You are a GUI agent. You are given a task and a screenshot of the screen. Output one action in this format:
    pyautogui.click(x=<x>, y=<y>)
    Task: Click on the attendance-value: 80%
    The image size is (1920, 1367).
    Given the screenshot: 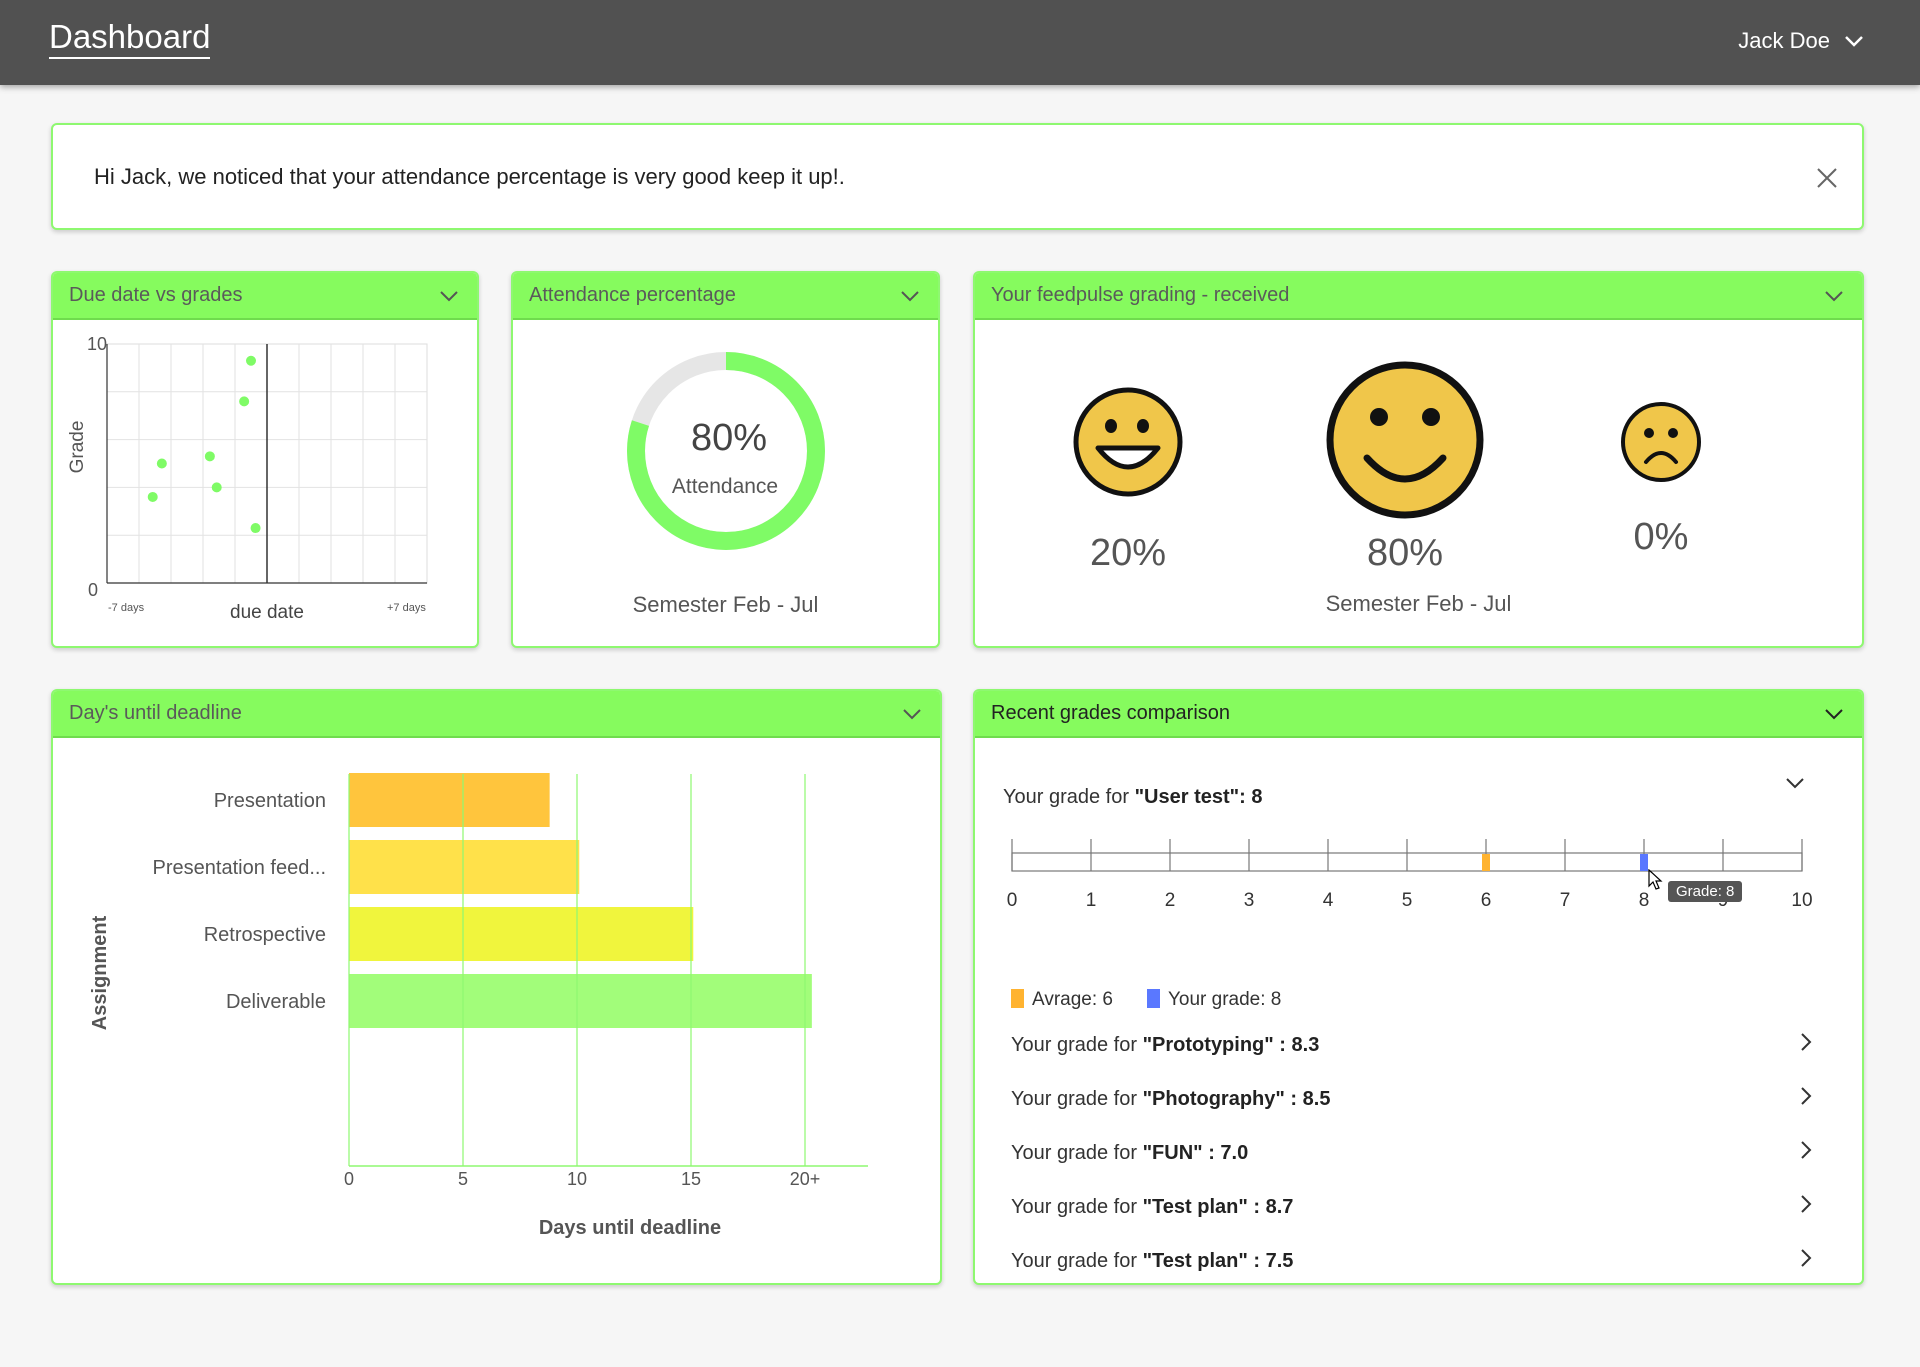 What is the action you would take?
    pyautogui.click(x=729, y=438)
    